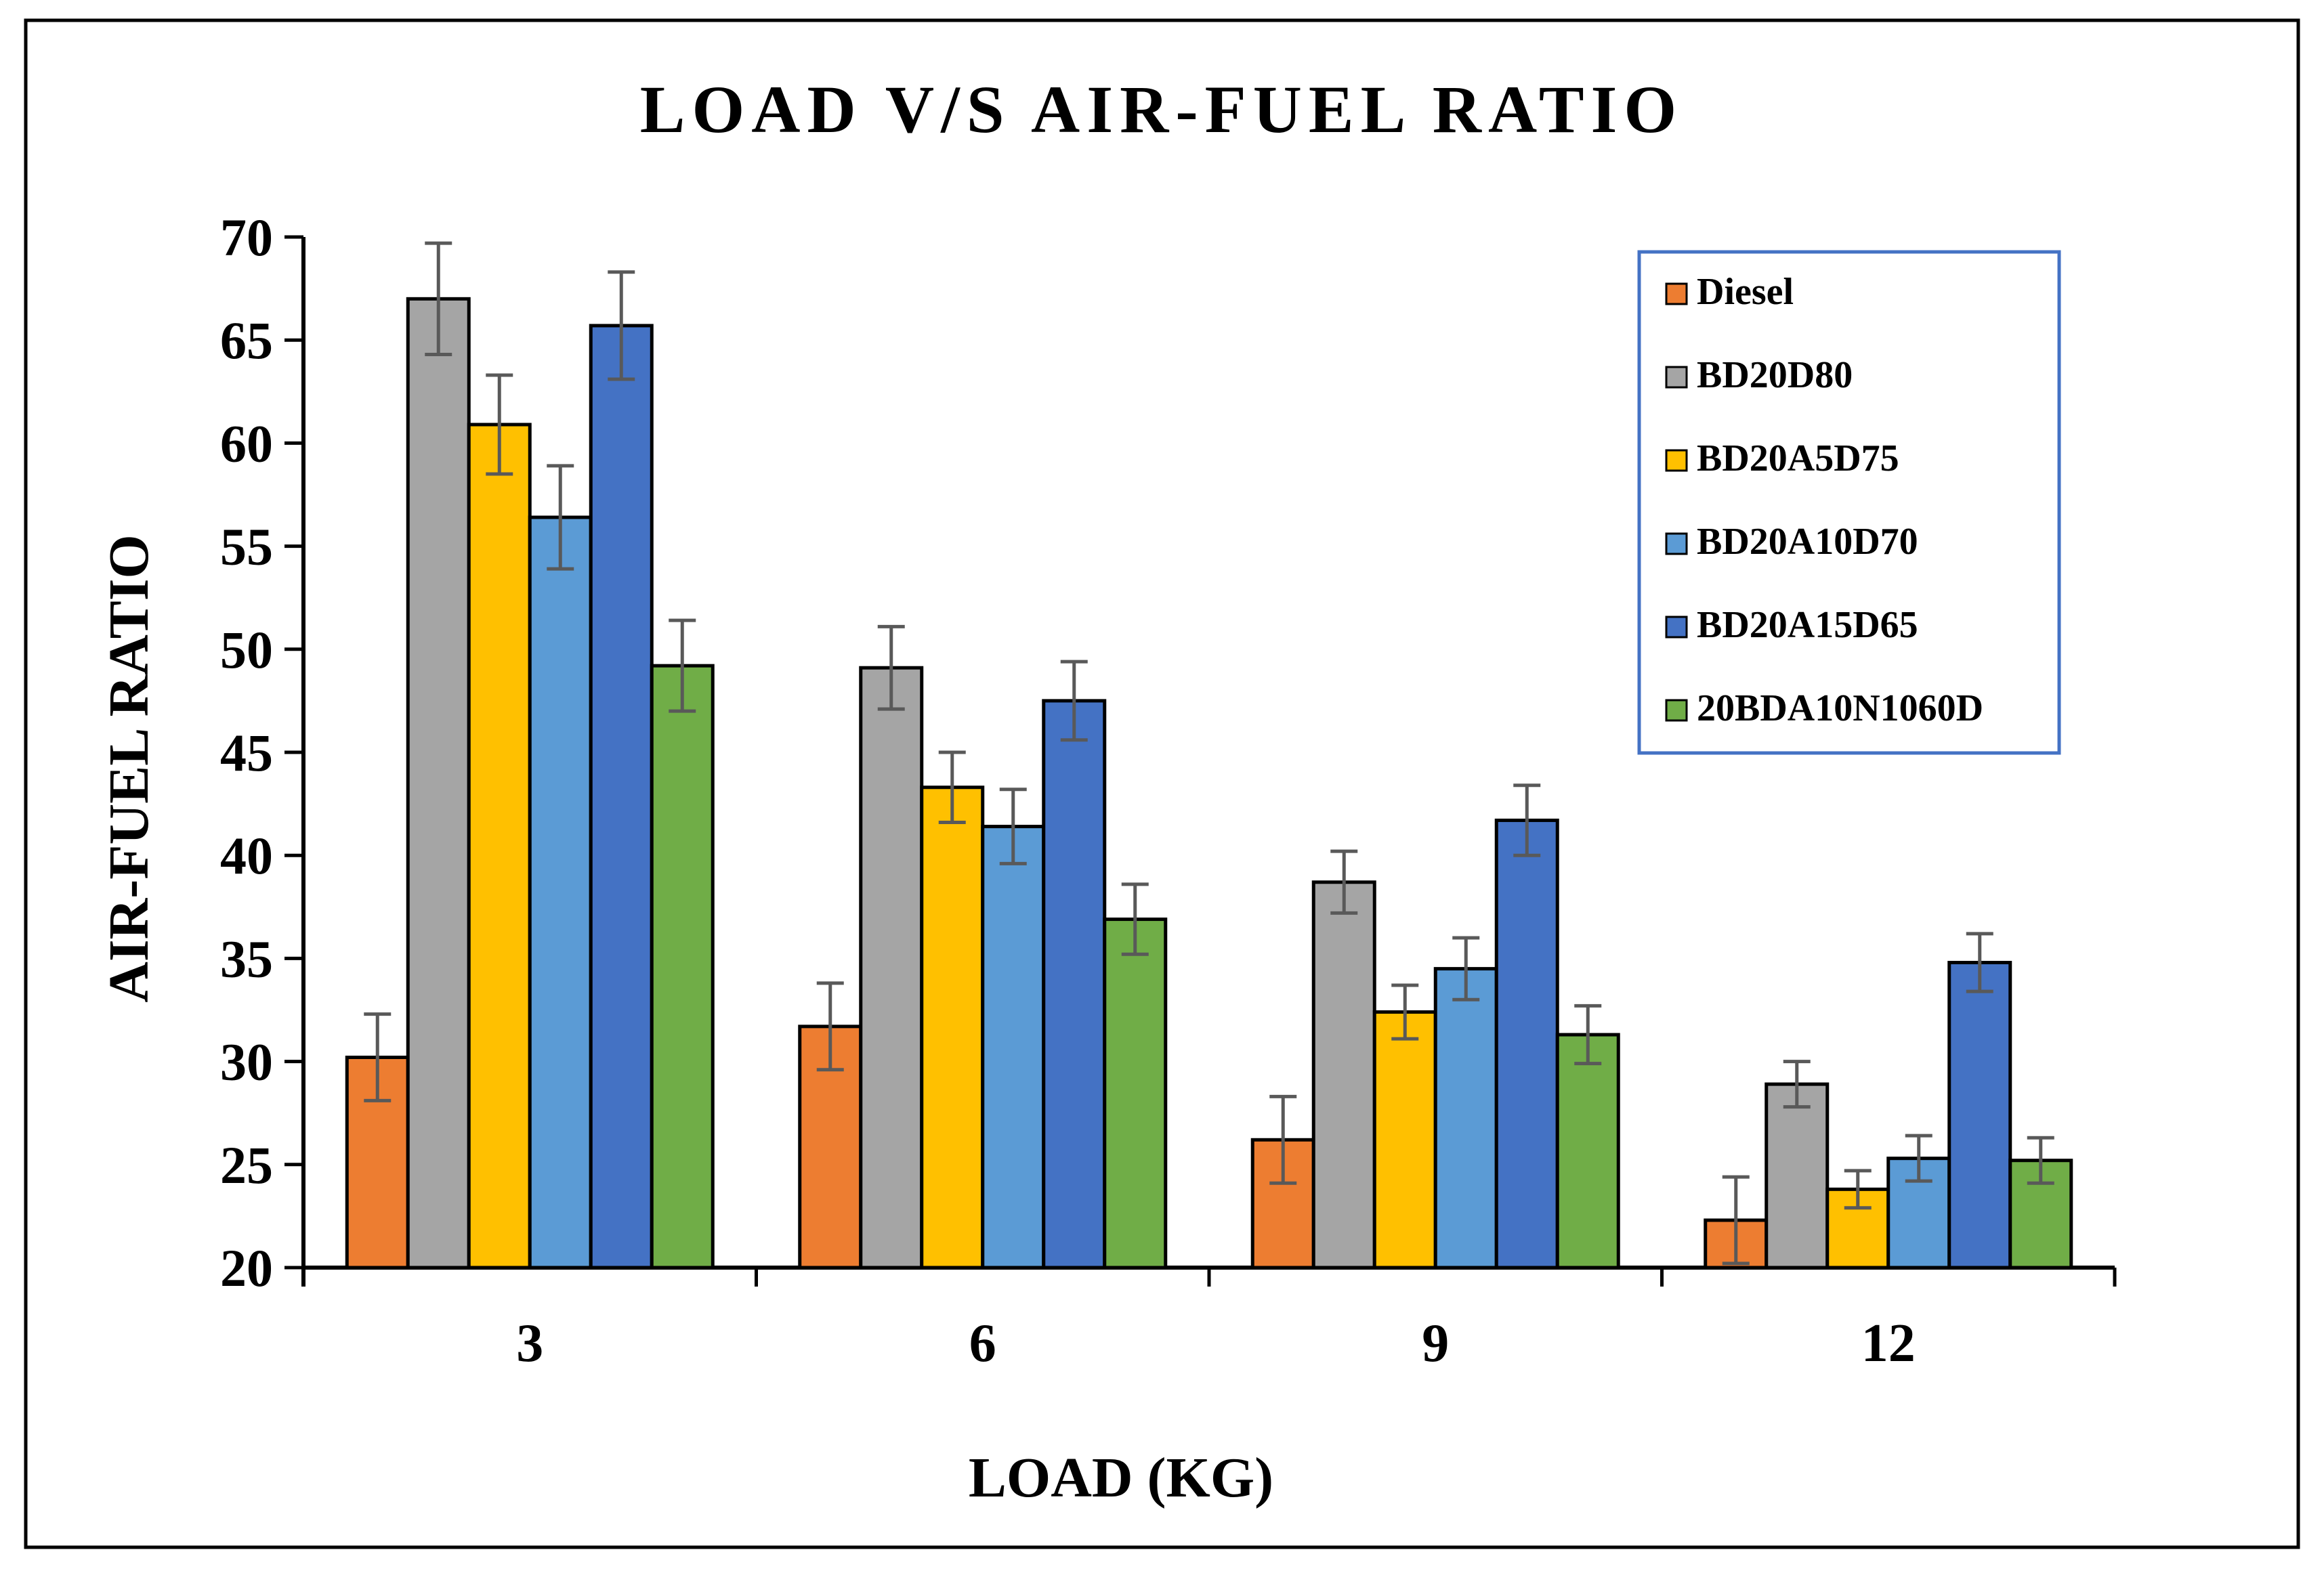  What do you see at coordinates (1807, 625) in the screenshot?
I see `legend-label: BD20A15D65` at bounding box center [1807, 625].